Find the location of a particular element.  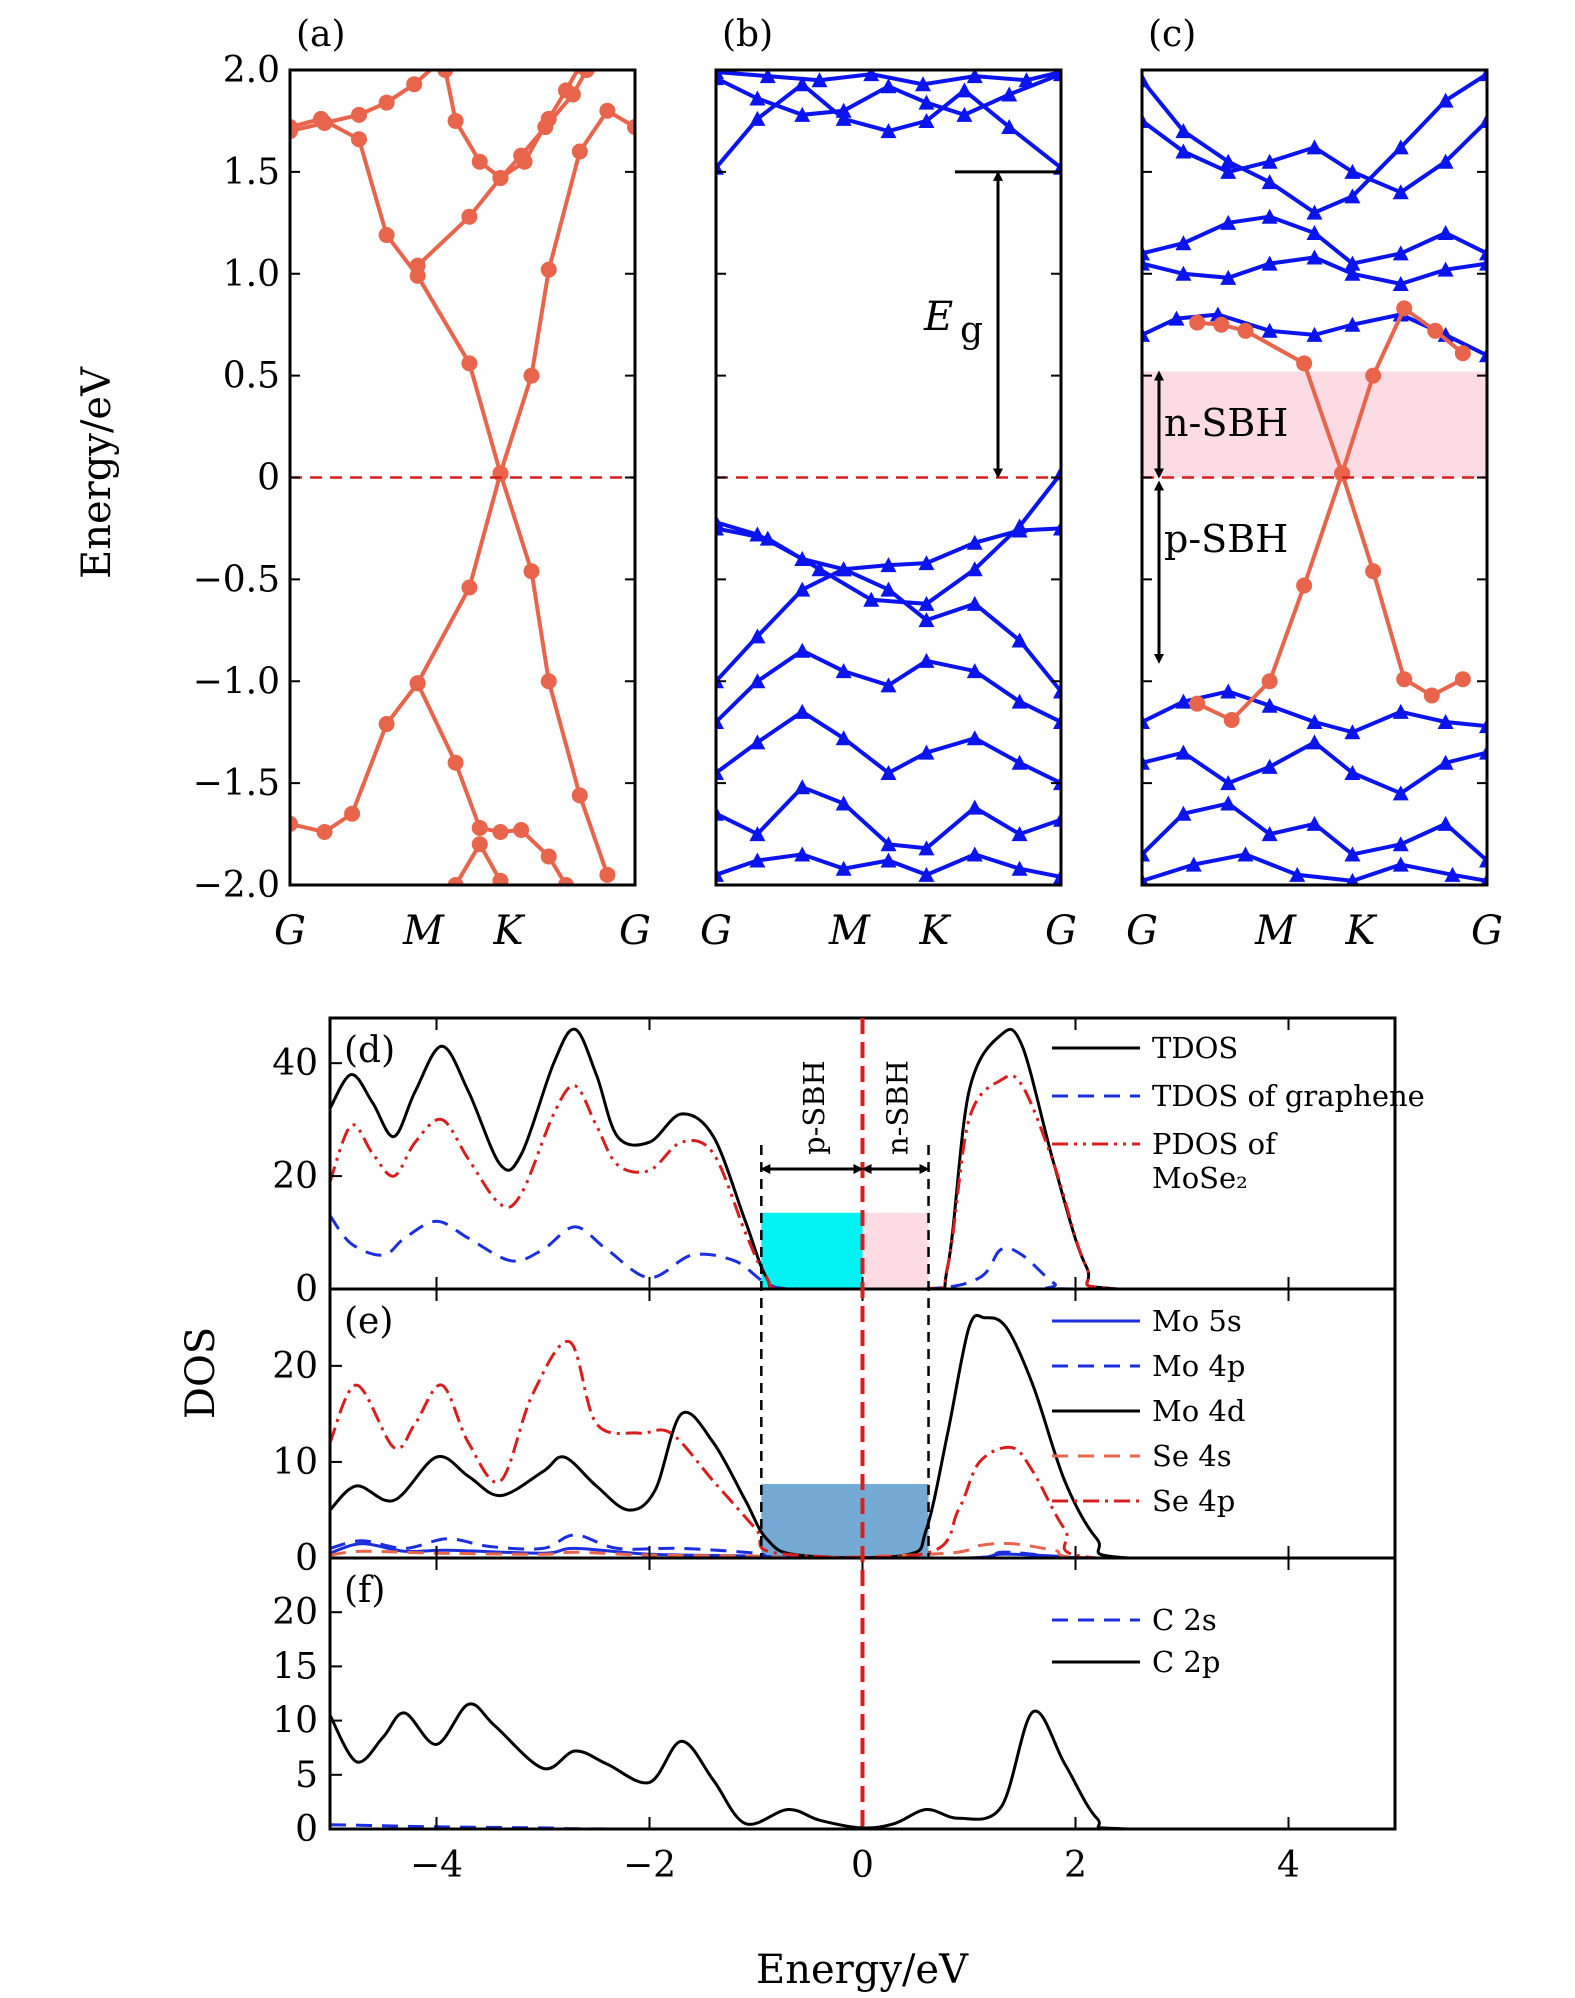

y-tick-label: −1.0 is located at coordinates (236, 681).